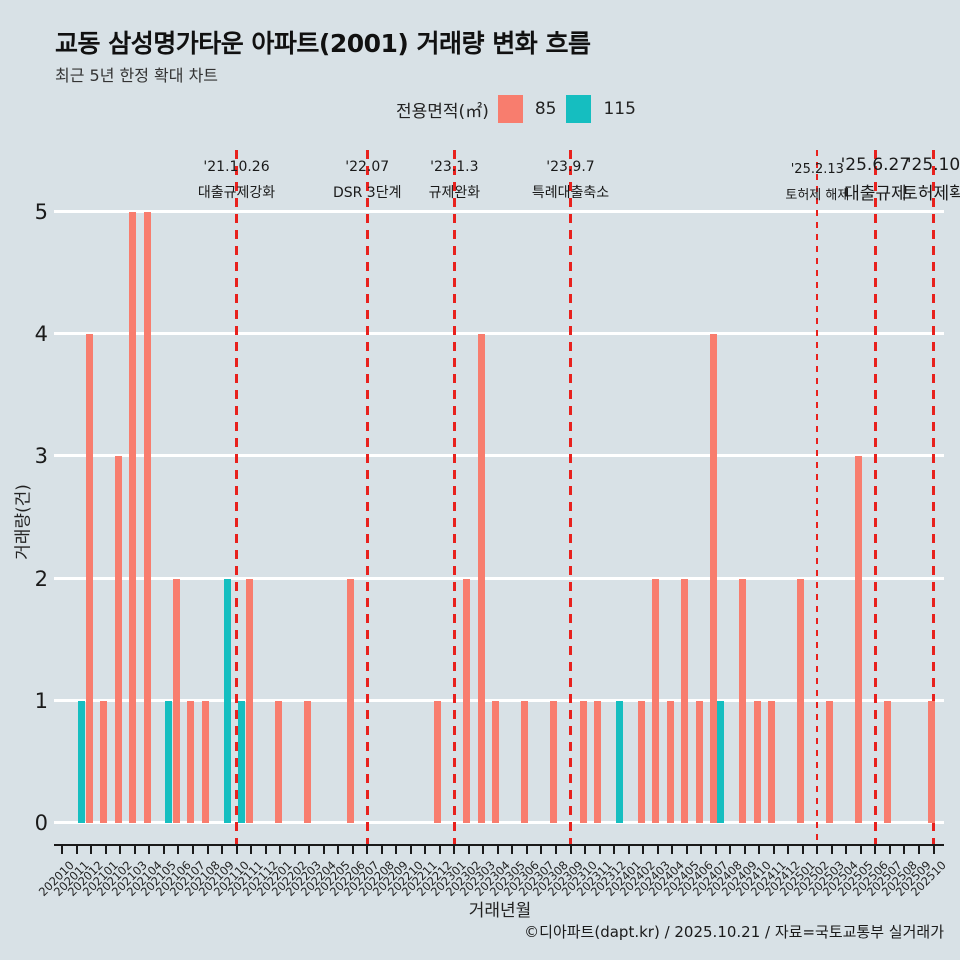  Describe the element at coordinates (323, 43) in the screenshot. I see `page-title: 교동 삼성명가타운 아파트(2001) 거래량 변화 흐름` at that location.